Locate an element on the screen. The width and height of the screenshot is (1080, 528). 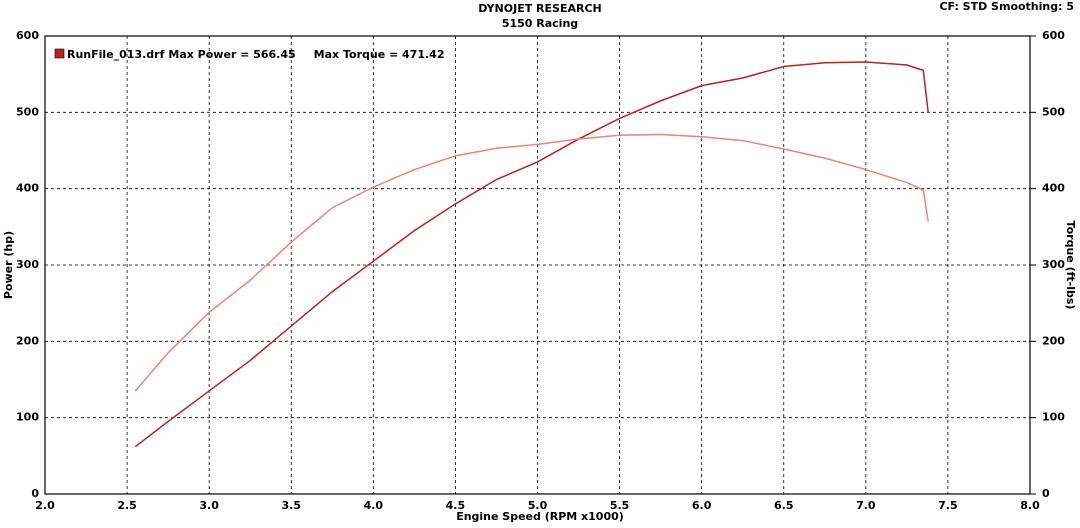
y-tick-label: 400 is located at coordinates (27, 188).